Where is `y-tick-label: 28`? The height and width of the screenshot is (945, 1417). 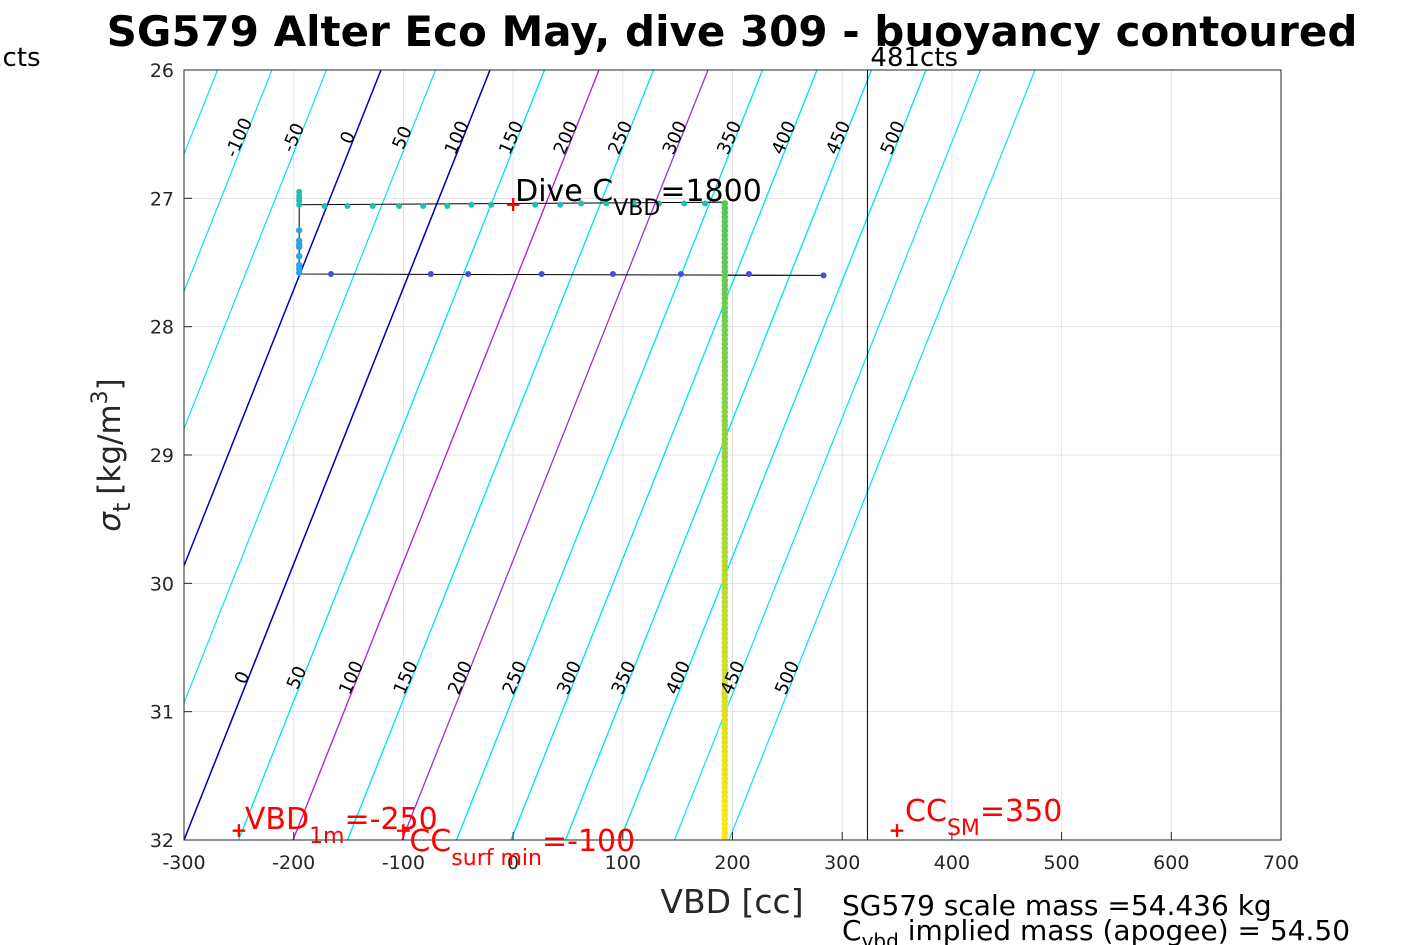
y-tick-label: 28 is located at coordinates (162, 328).